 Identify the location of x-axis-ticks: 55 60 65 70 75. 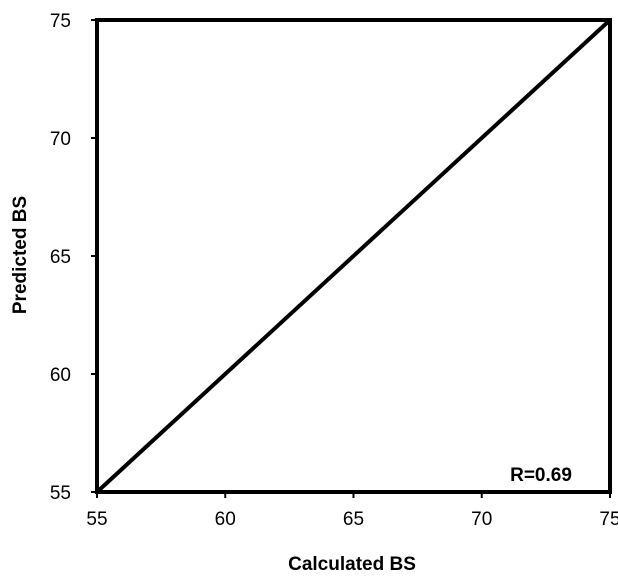
(352, 511).